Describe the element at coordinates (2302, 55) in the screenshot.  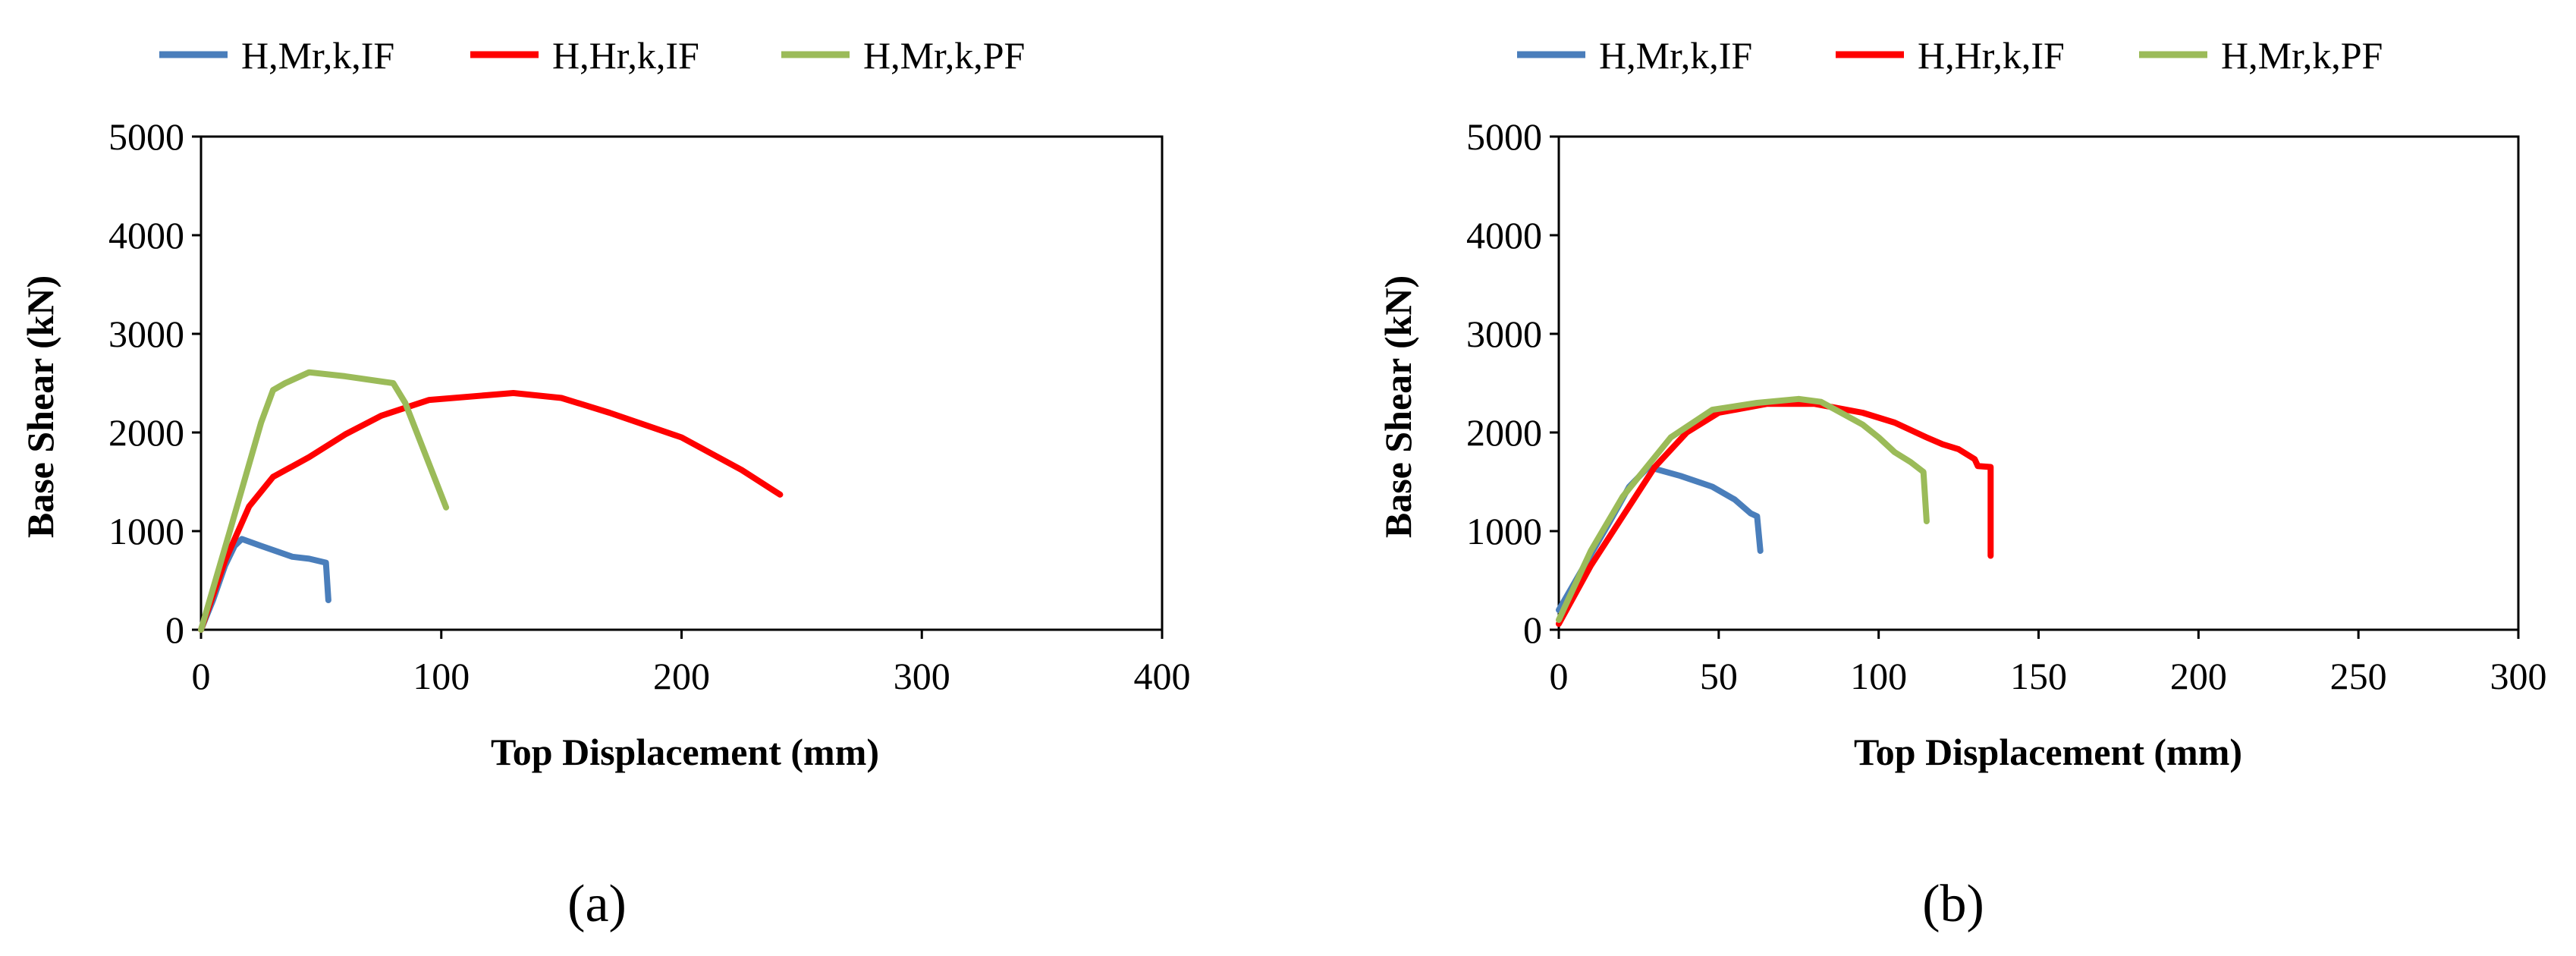
I see `legend-b-label-3: H,Mr,k,PF` at that location.